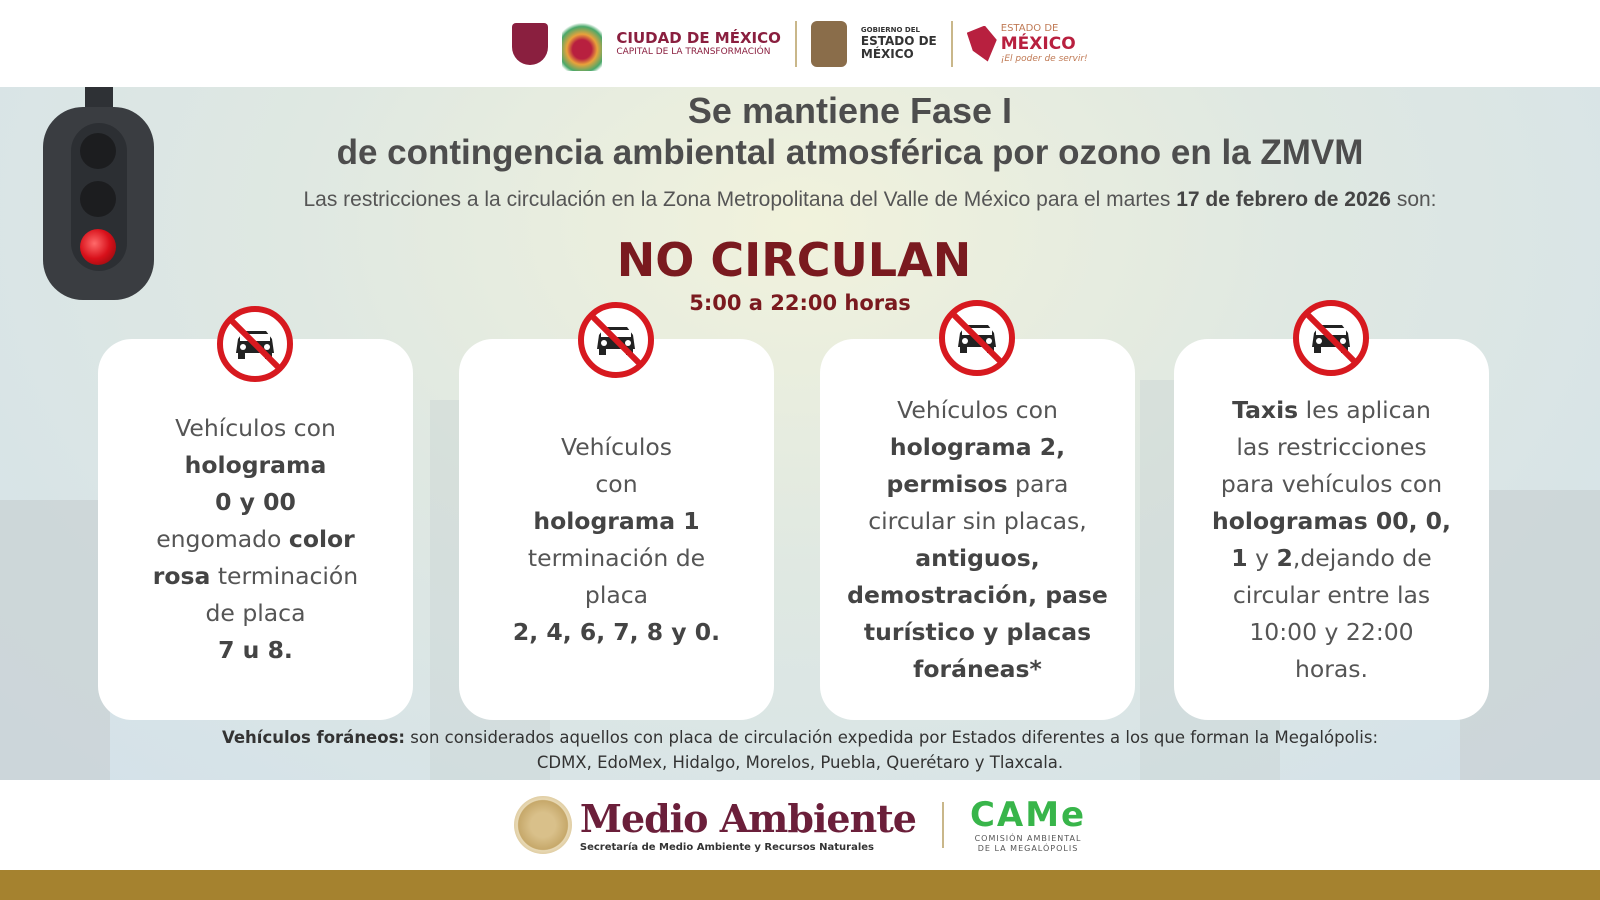 The image size is (1600, 900). I want to click on edomex-logo: ESTADO DE MÉXICO ¡El poder de servir!, so click(1027, 43).